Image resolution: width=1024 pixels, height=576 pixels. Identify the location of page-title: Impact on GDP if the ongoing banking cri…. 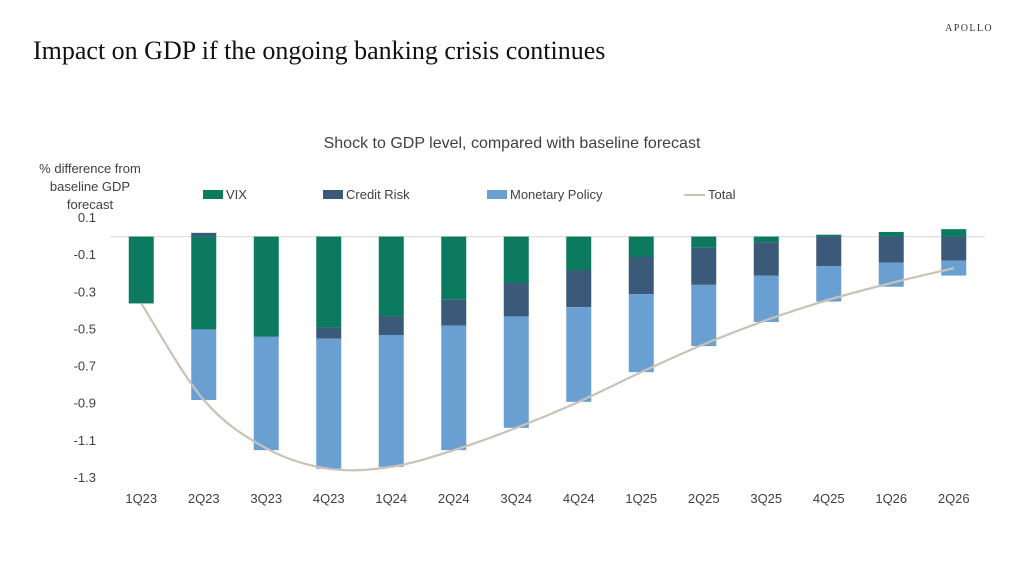
(319, 50).